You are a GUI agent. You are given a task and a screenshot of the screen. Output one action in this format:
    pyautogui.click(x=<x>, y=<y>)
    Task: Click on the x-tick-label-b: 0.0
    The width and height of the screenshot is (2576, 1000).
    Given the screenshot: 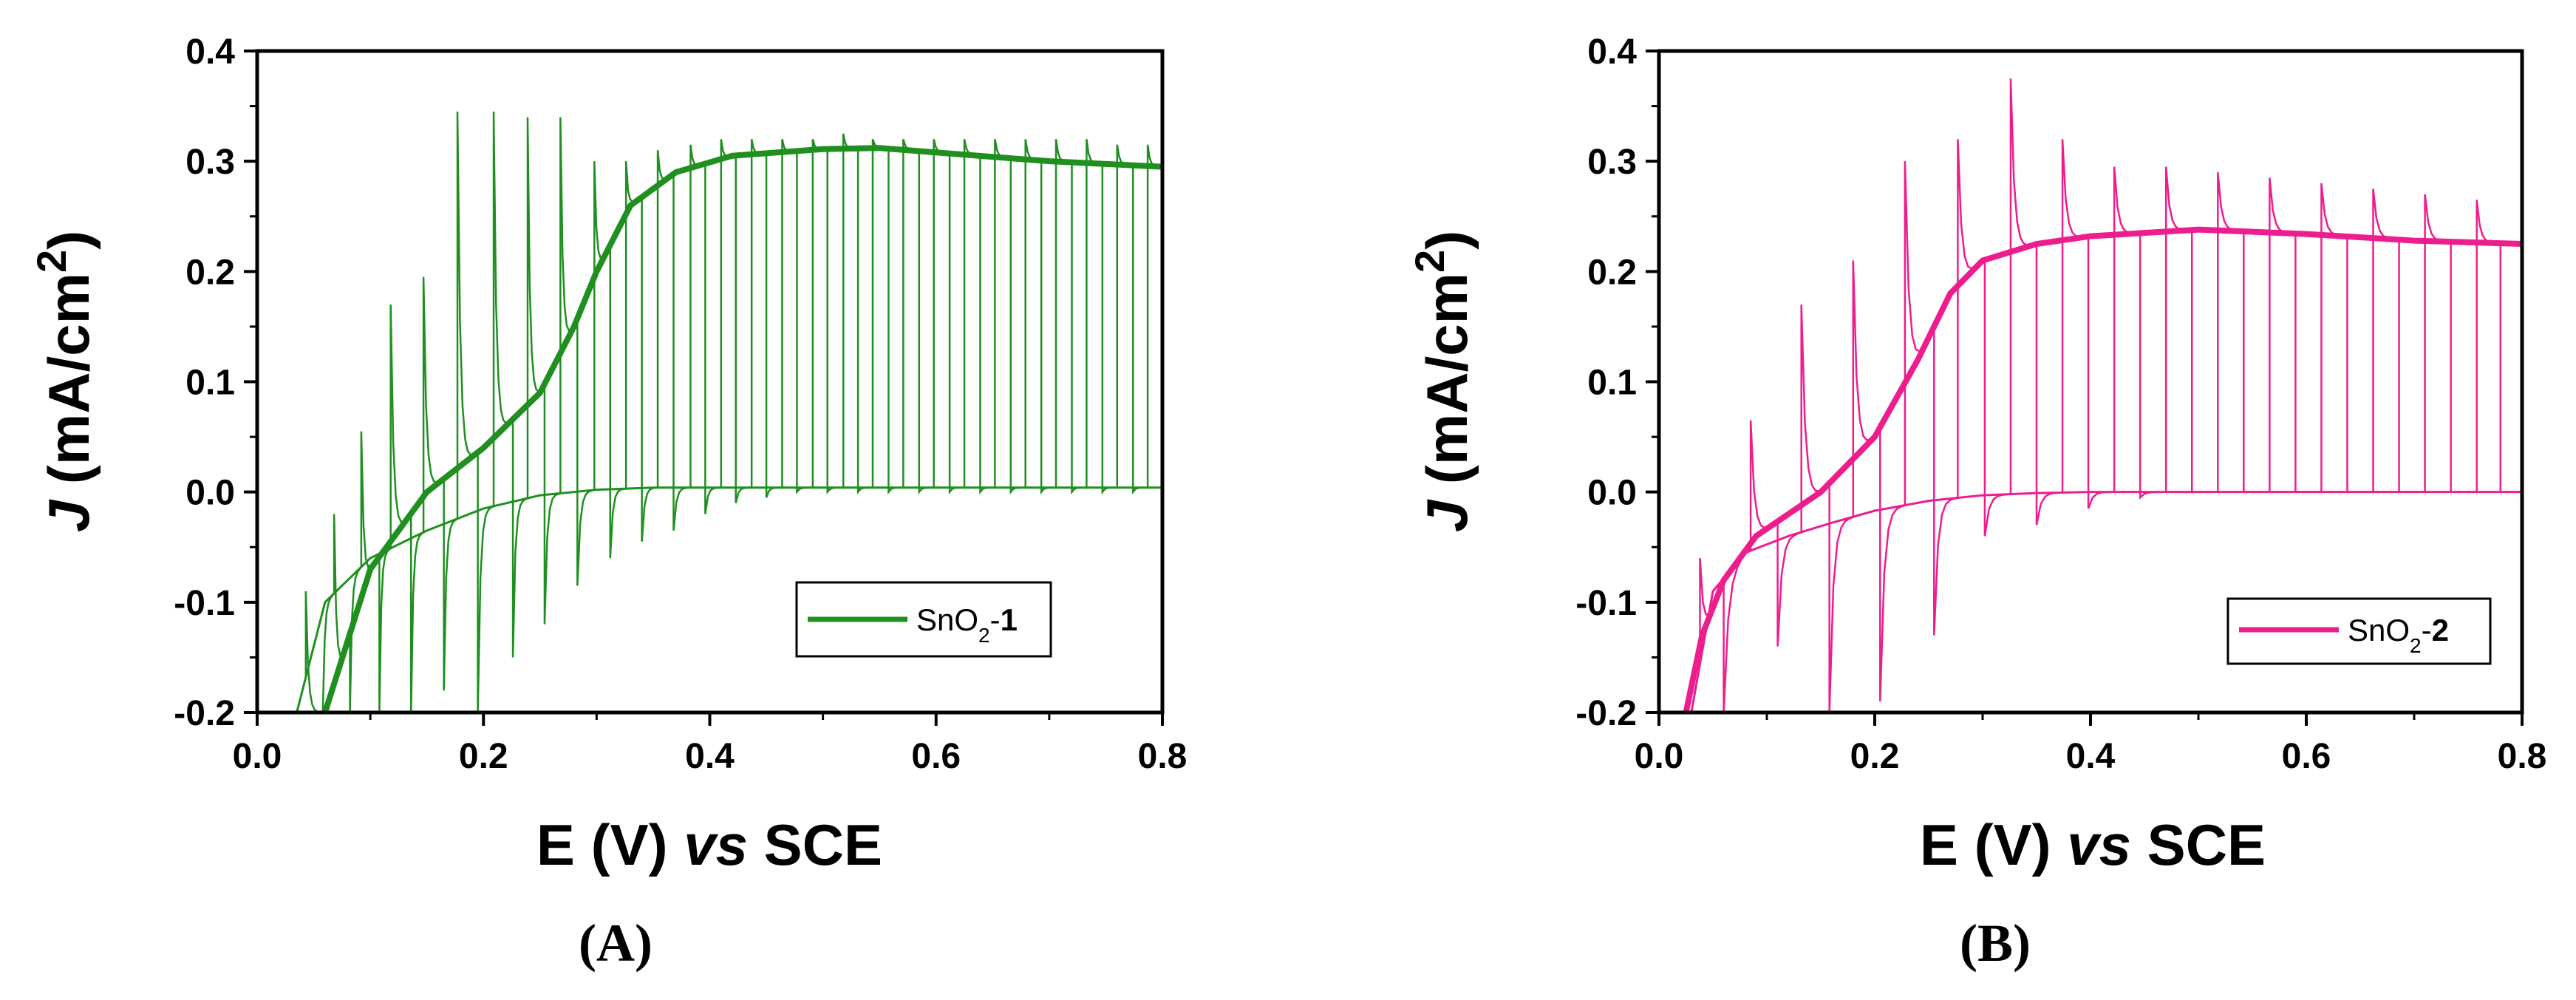 What is the action you would take?
    pyautogui.click(x=1659, y=756)
    